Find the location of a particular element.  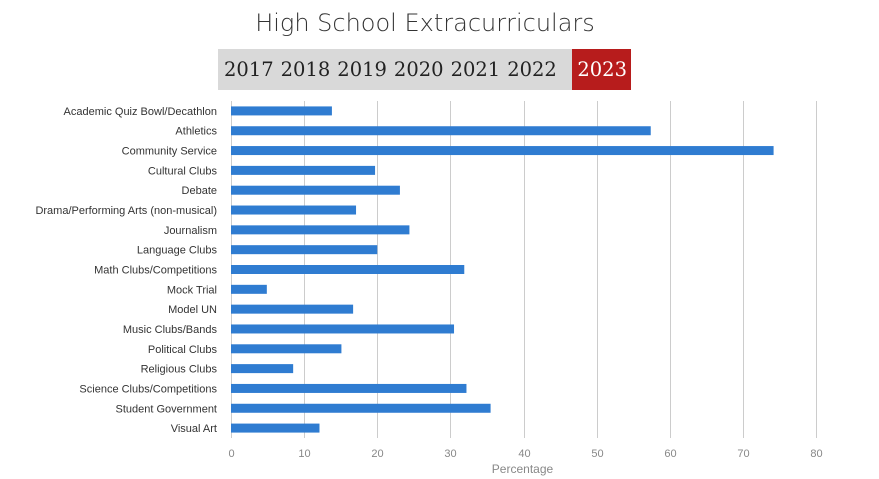

year-tab-2023: 2023 is located at coordinates (601, 69).